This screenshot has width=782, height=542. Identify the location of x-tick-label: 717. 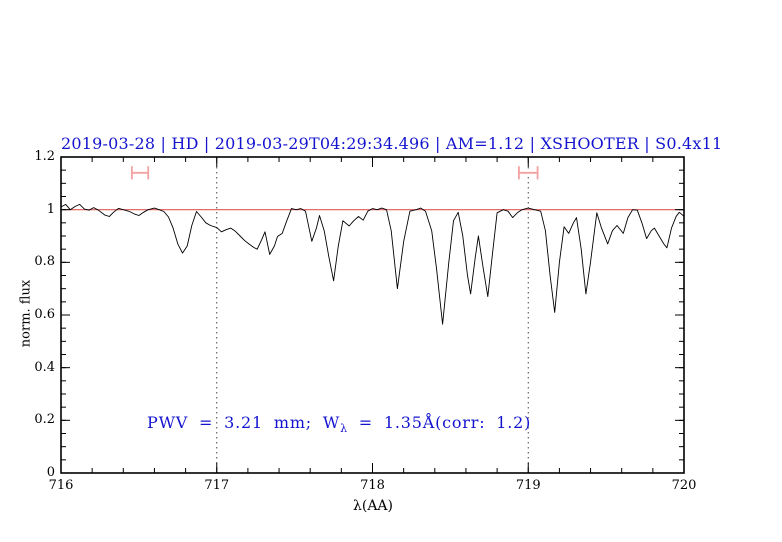
(217, 485).